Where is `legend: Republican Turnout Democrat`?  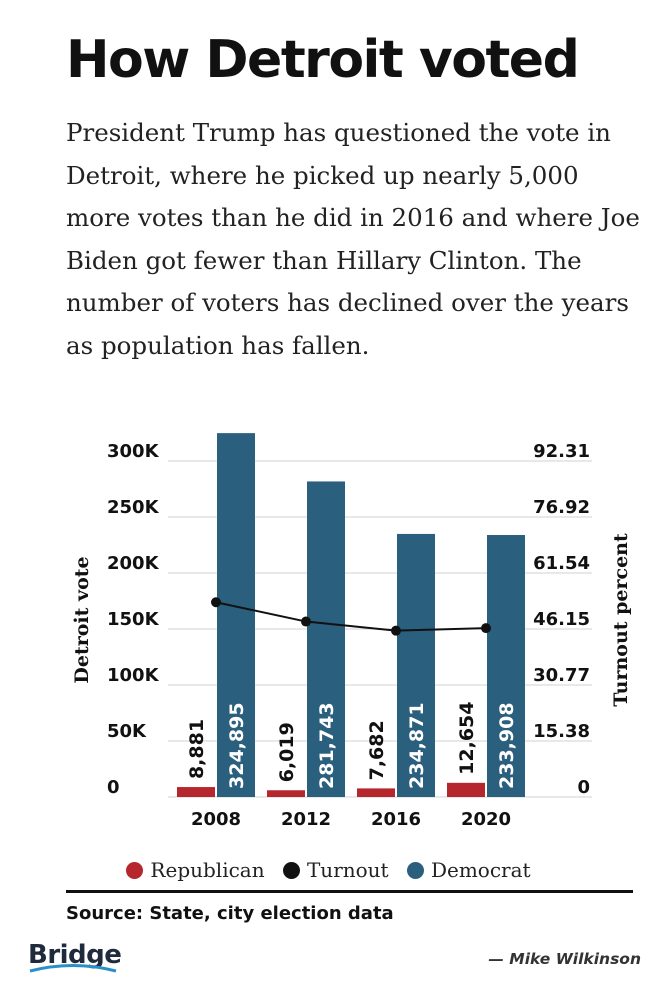
legend: Republican Turnout Democrat is located at coordinates (328, 870).